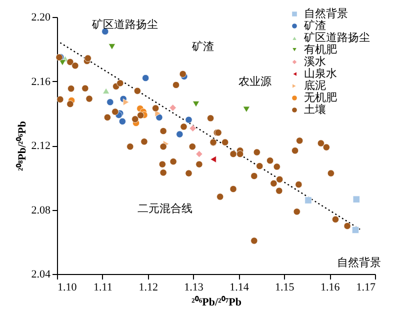  Describe the element at coordinates (359, 262) in the screenshot. I see `annotation: 自然背景` at that location.